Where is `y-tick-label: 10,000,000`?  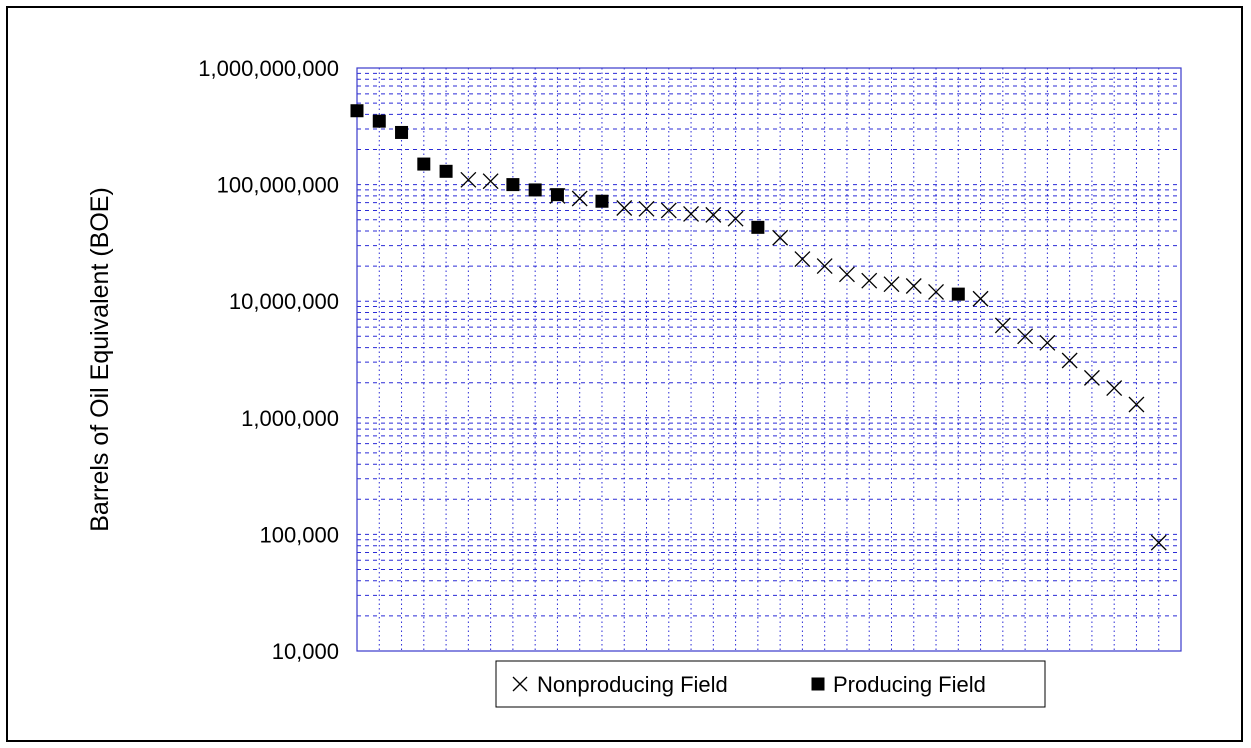
y-tick-label: 10,000,000 is located at coordinates (284, 301).